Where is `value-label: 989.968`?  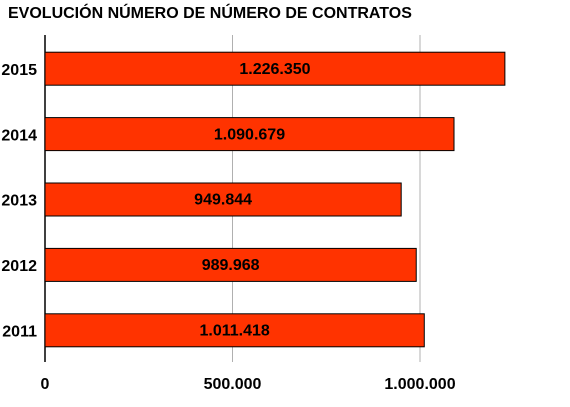
value-label: 989.968 is located at coordinates (231, 265).